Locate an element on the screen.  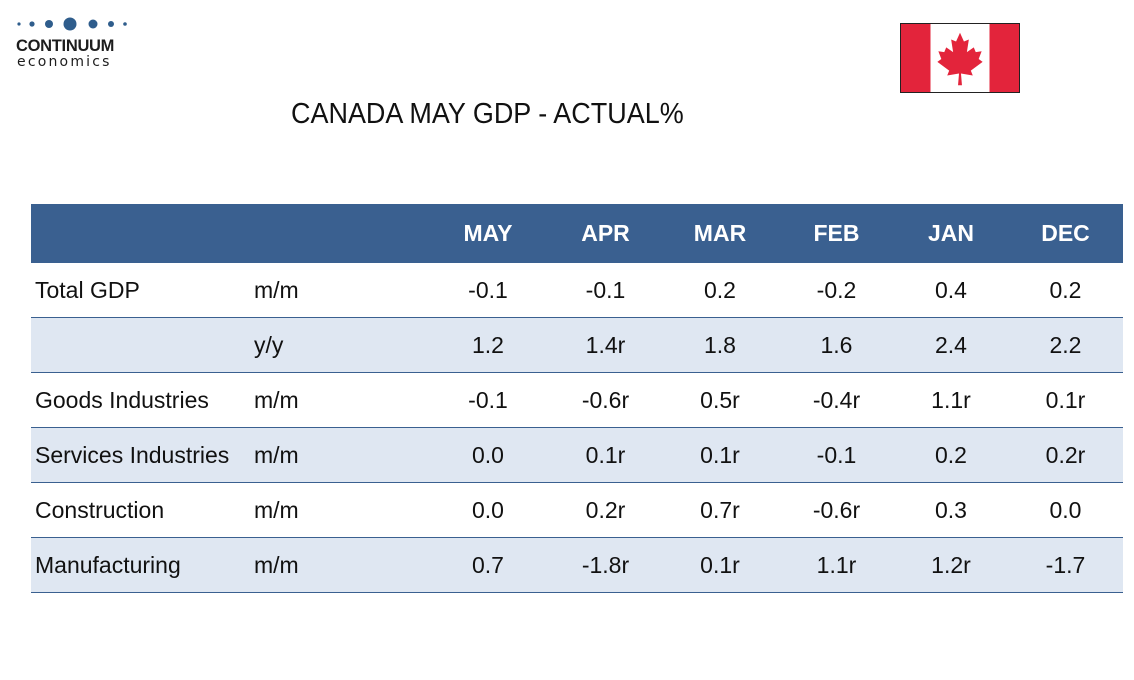
column-header: MAY is located at coordinates (488, 233).